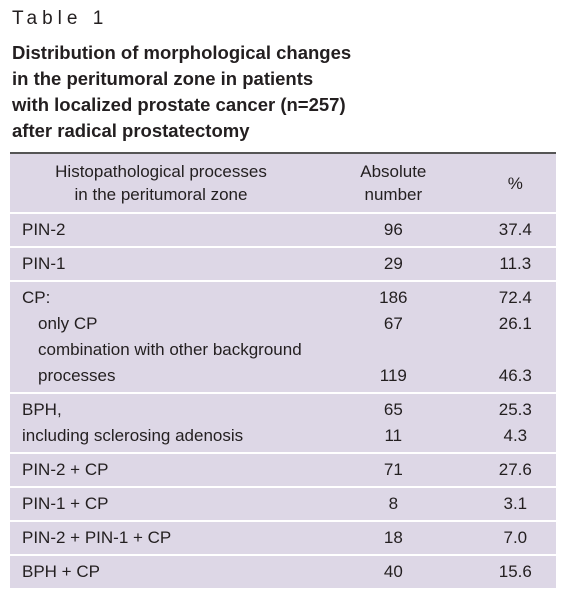 The image size is (566, 589). What do you see at coordinates (161, 194) in the screenshot?
I see `header-line: in the peritumoral zone` at bounding box center [161, 194].